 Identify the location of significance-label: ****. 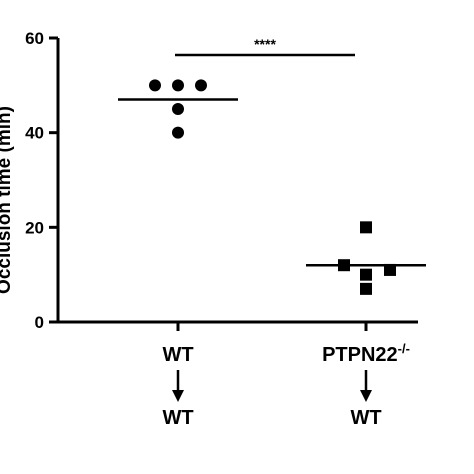
(265, 44).